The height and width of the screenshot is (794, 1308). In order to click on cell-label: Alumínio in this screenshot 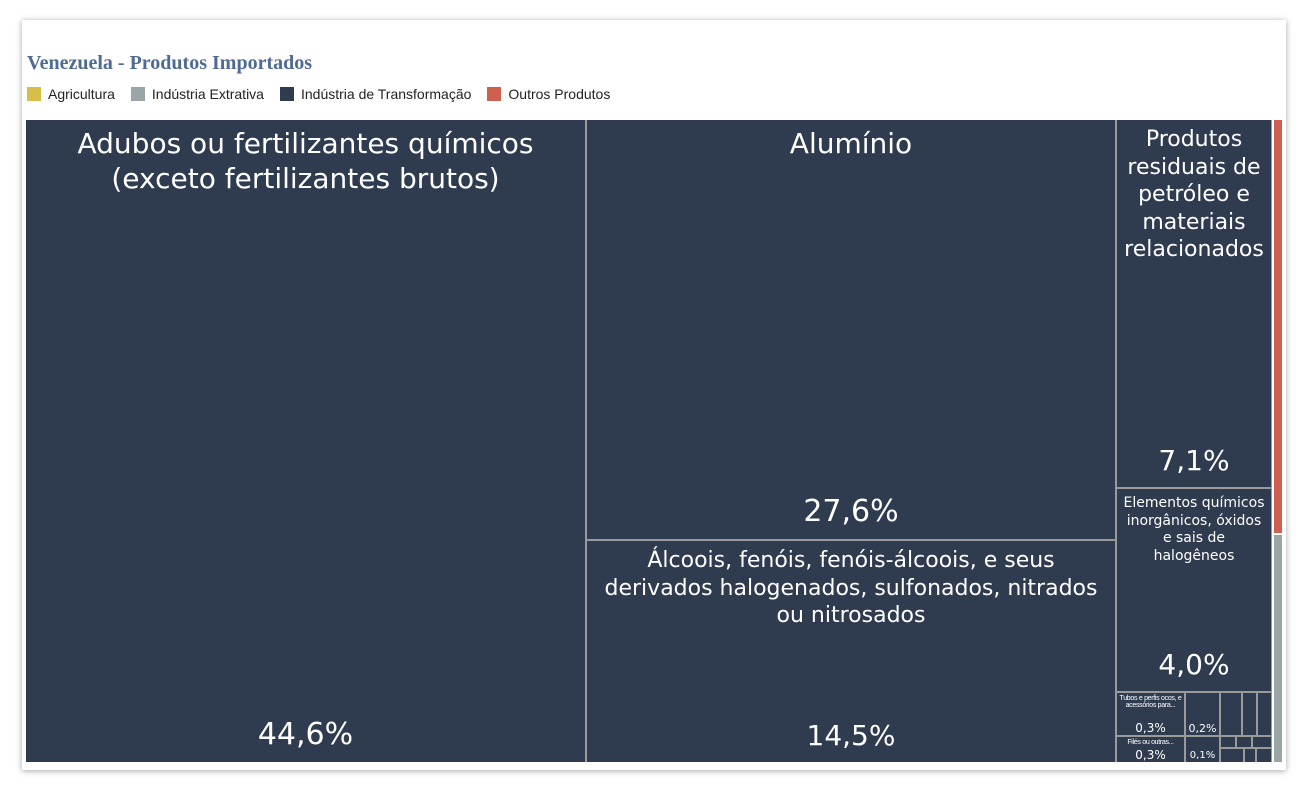, I will do `click(851, 143)`.